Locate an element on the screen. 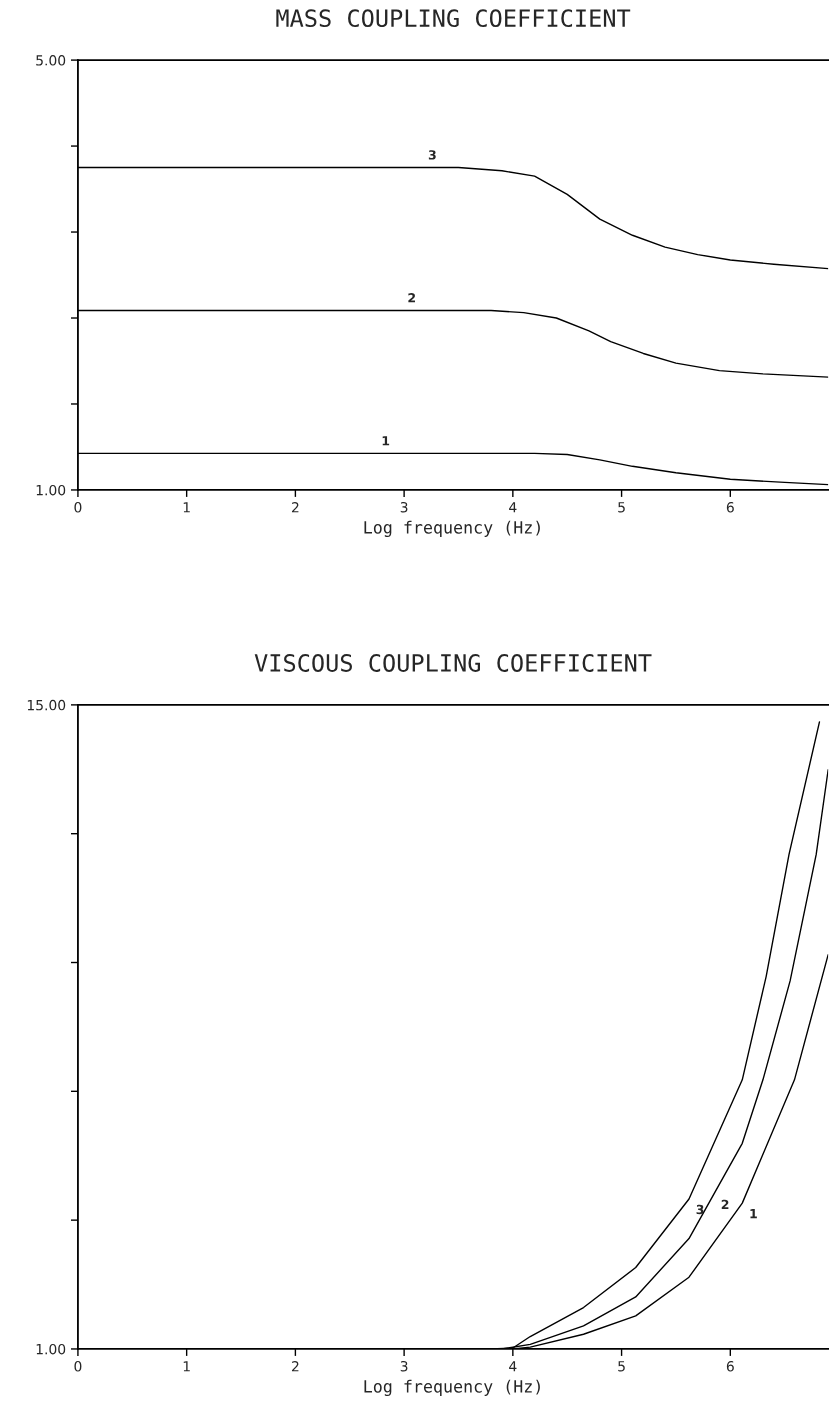 The width and height of the screenshot is (829, 1414). y-tick-label: 15.00 is located at coordinates (46, 705).